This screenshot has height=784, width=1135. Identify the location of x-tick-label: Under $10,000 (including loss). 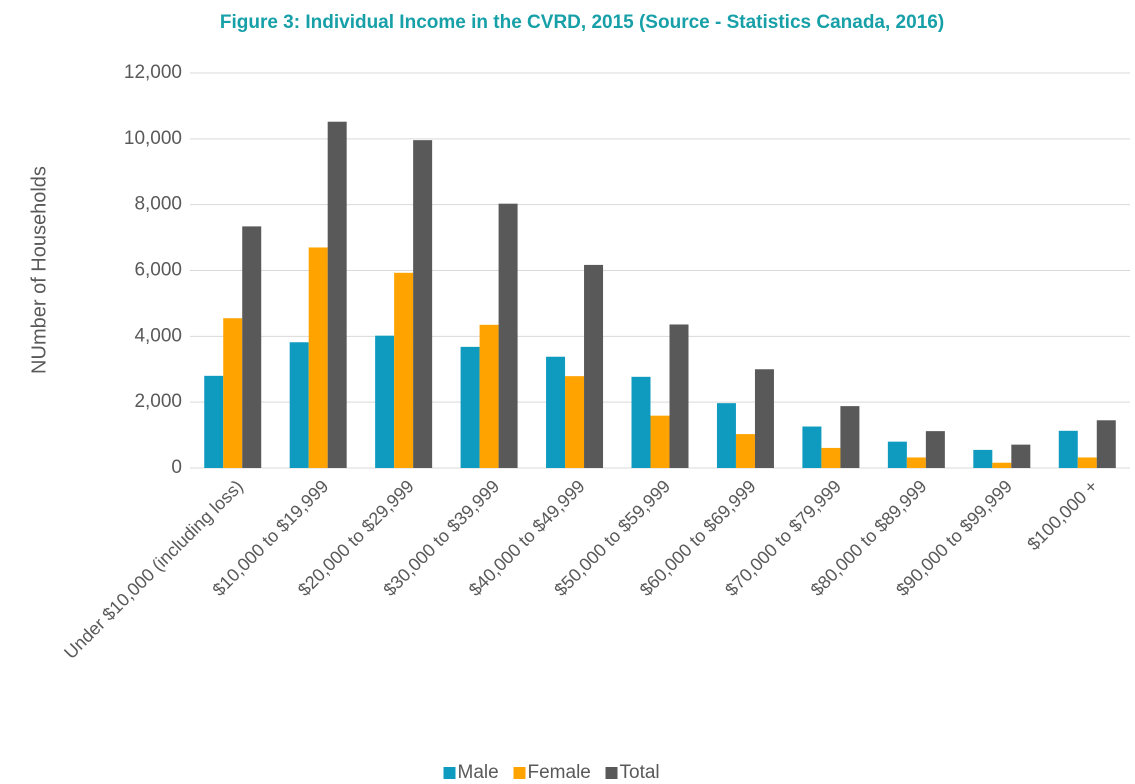
(153, 569).